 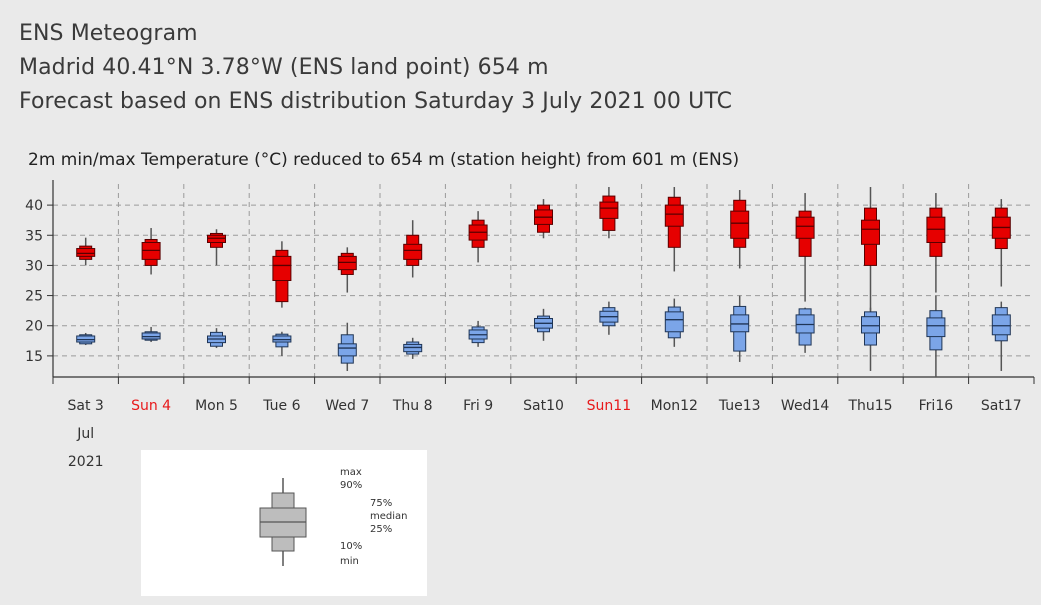 What do you see at coordinates (351, 485) in the screenshot?
I see `legend-p90-label: 90%` at bounding box center [351, 485].